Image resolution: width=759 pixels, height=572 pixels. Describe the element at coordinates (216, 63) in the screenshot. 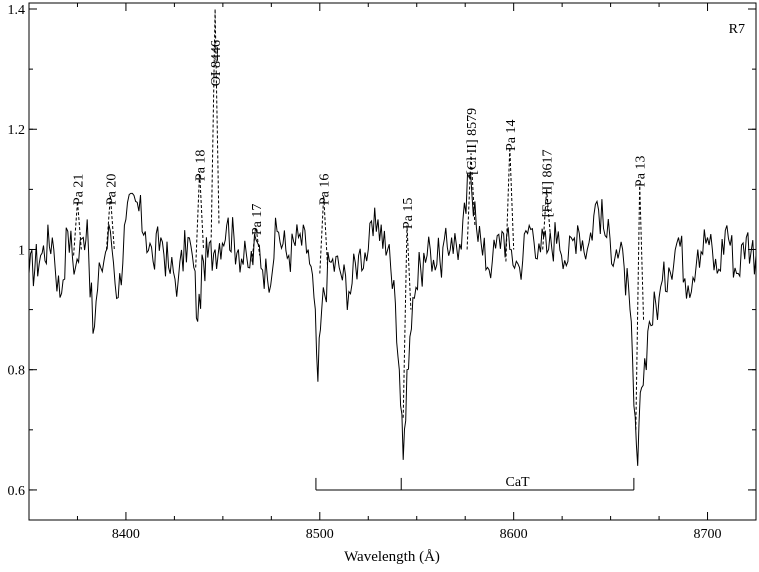

I see `line-id-label: OI 8446` at that location.